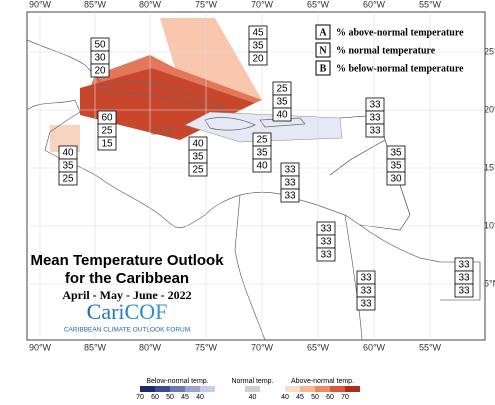 The height and width of the screenshot is (405, 495). I want to click on lon-label-bottom: 80°W, so click(150, 347).